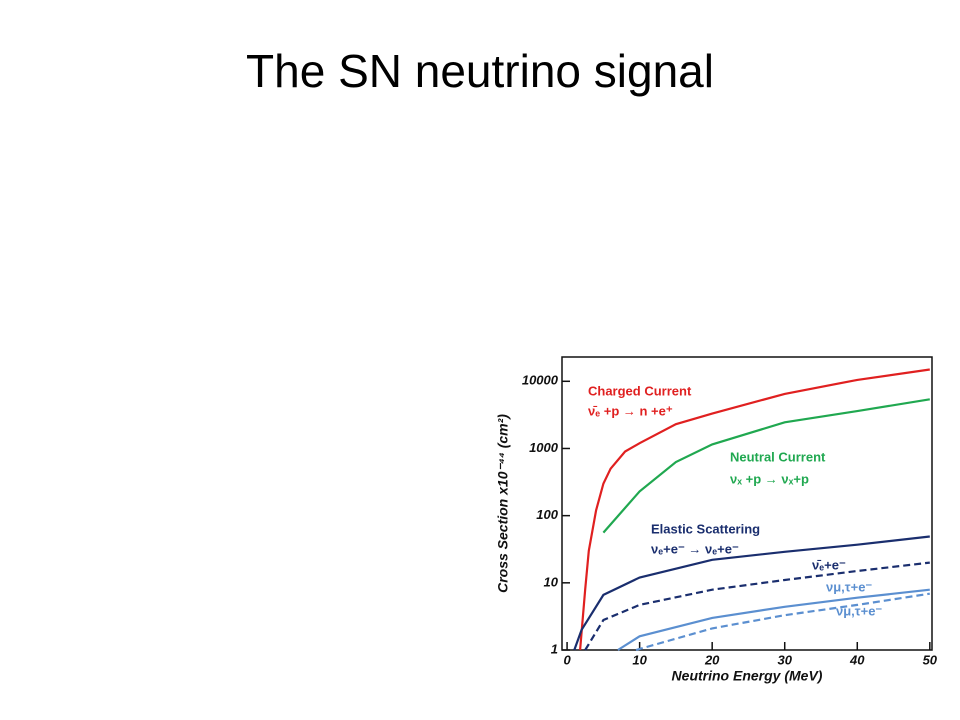  What do you see at coordinates (551, 581) in the screenshot?
I see `y-tick-label: 10` at bounding box center [551, 581].